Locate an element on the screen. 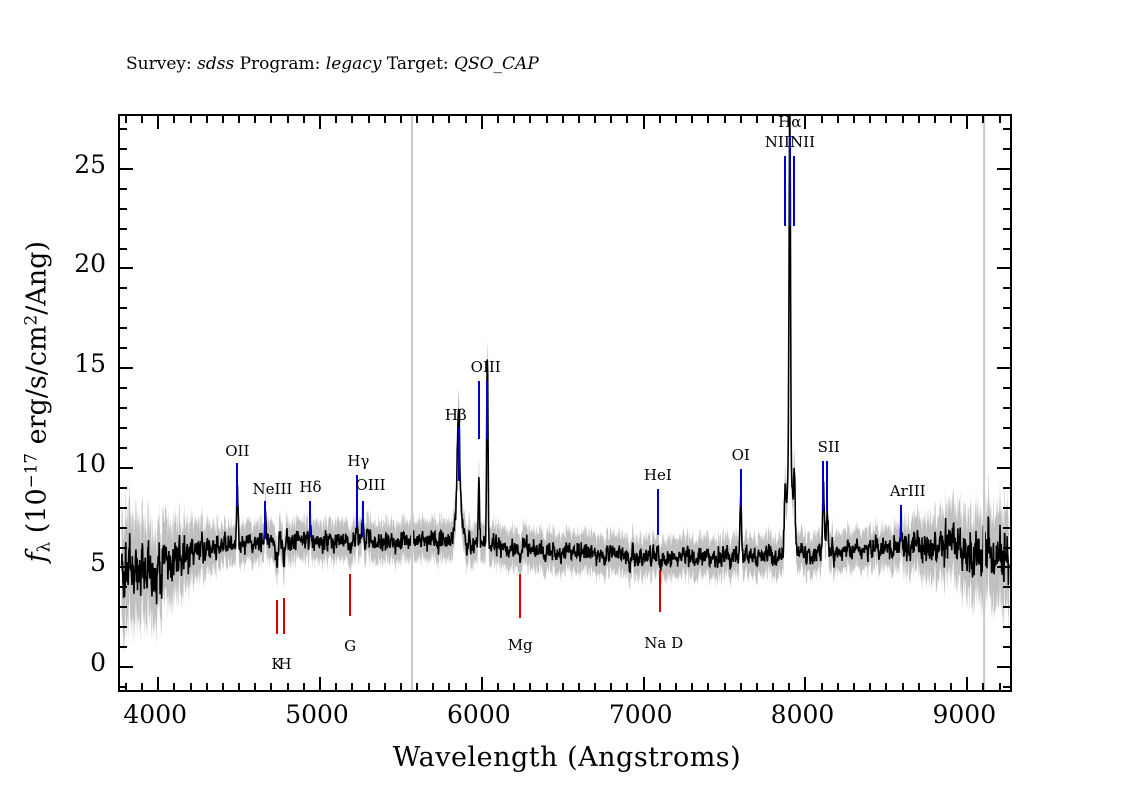 The height and width of the screenshot is (810, 1134). y-tick-label: 20 is located at coordinates (90, 264).